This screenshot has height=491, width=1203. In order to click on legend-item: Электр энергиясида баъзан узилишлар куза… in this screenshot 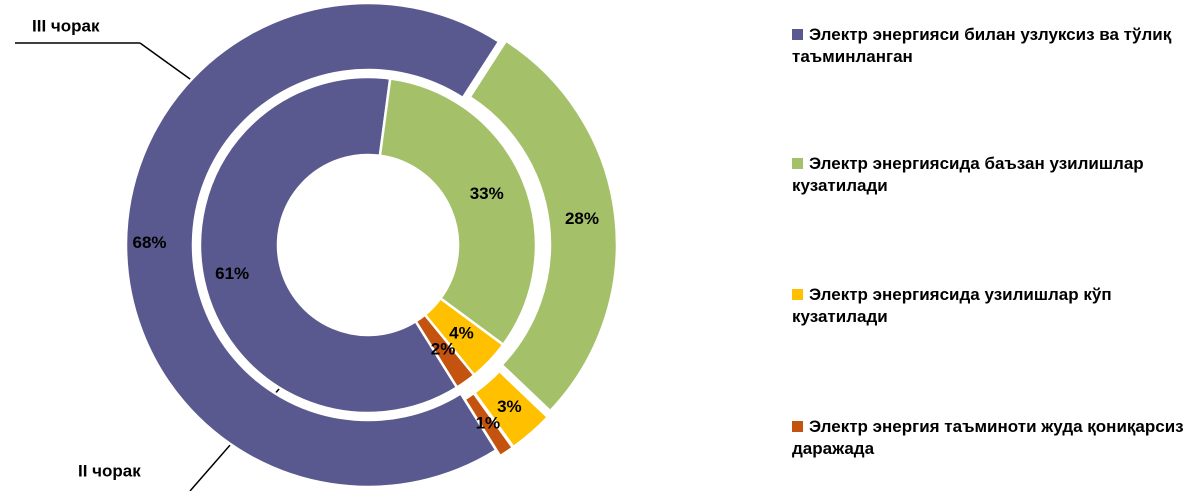, I will do `click(997, 175)`.